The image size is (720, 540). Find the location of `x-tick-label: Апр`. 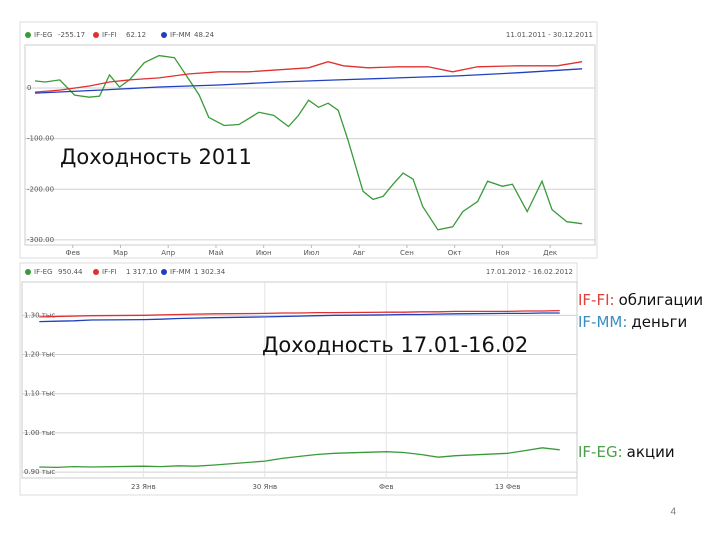

x-tick-label: Апр is located at coordinates (168, 253).